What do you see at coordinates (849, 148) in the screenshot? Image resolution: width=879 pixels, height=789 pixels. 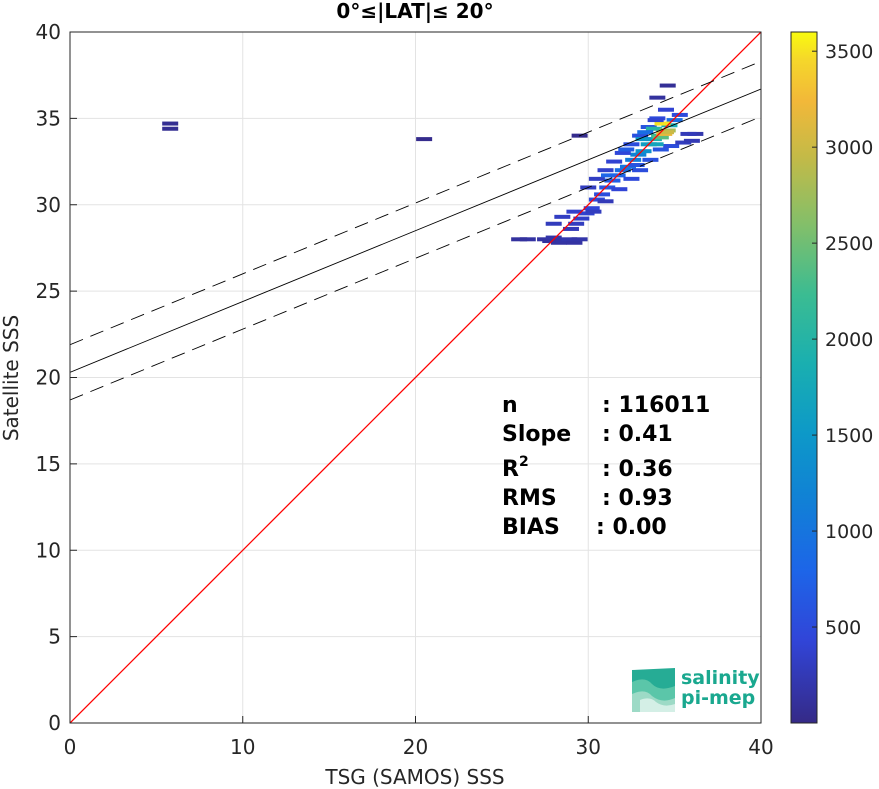 I see `colorbar-tick-label: 3000` at bounding box center [849, 148].